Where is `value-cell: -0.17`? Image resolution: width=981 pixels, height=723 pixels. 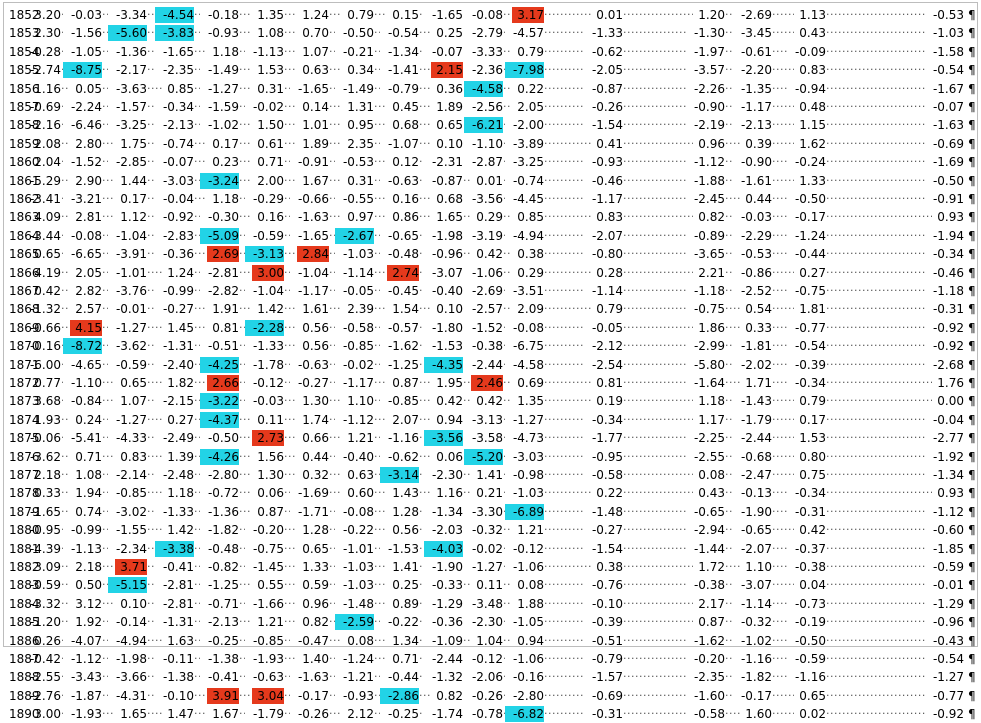
value-cell: -0.17 is located at coordinates (810, 217).